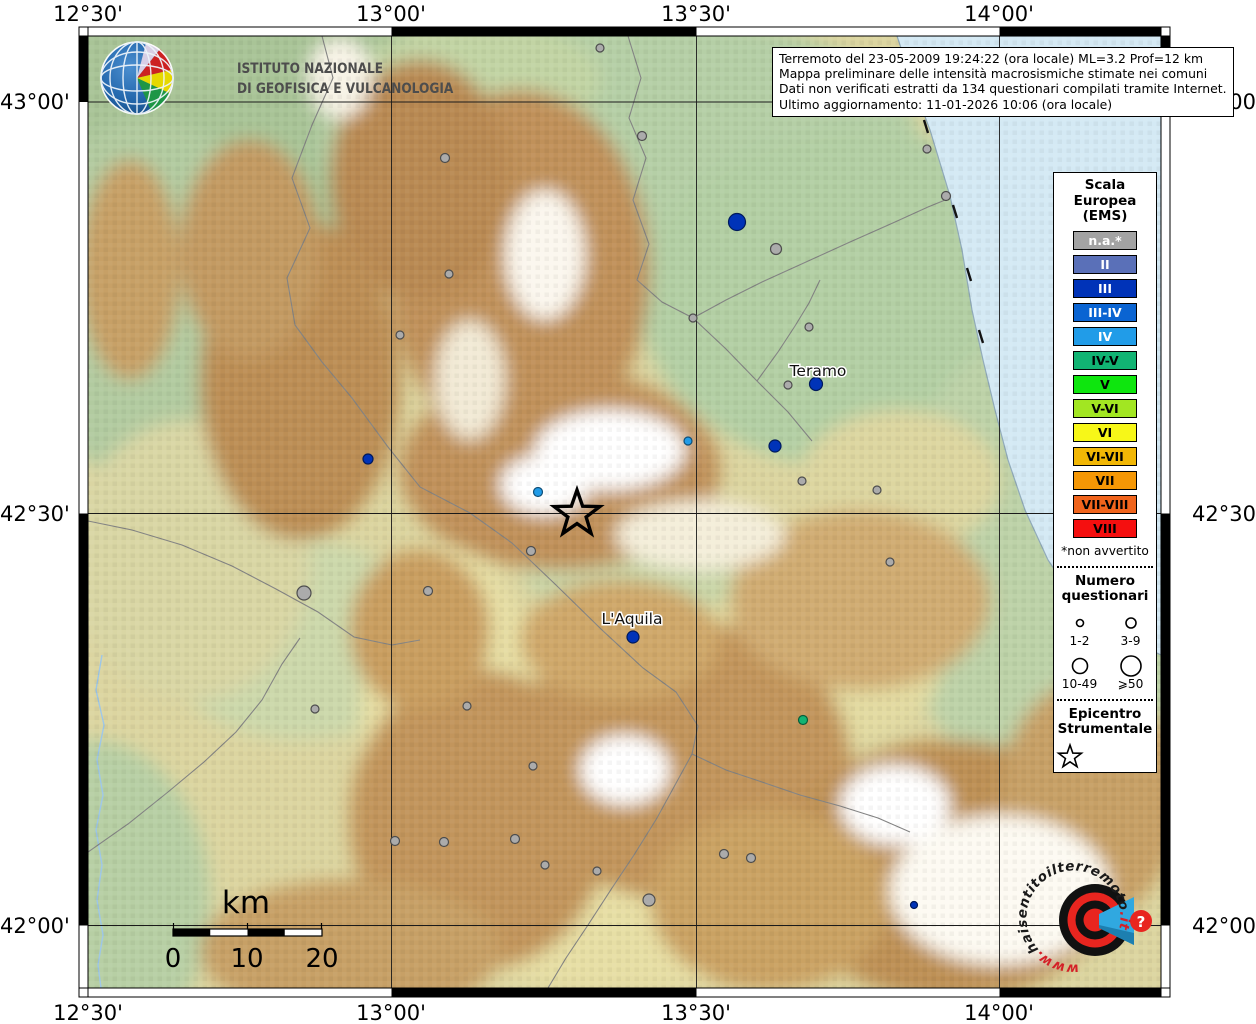 Image resolution: width=1256 pixels, height=1024 pixels. Describe the element at coordinates (1105, 588) in the screenshot. I see `questionnaire-count-title: Numero questionari` at that location.